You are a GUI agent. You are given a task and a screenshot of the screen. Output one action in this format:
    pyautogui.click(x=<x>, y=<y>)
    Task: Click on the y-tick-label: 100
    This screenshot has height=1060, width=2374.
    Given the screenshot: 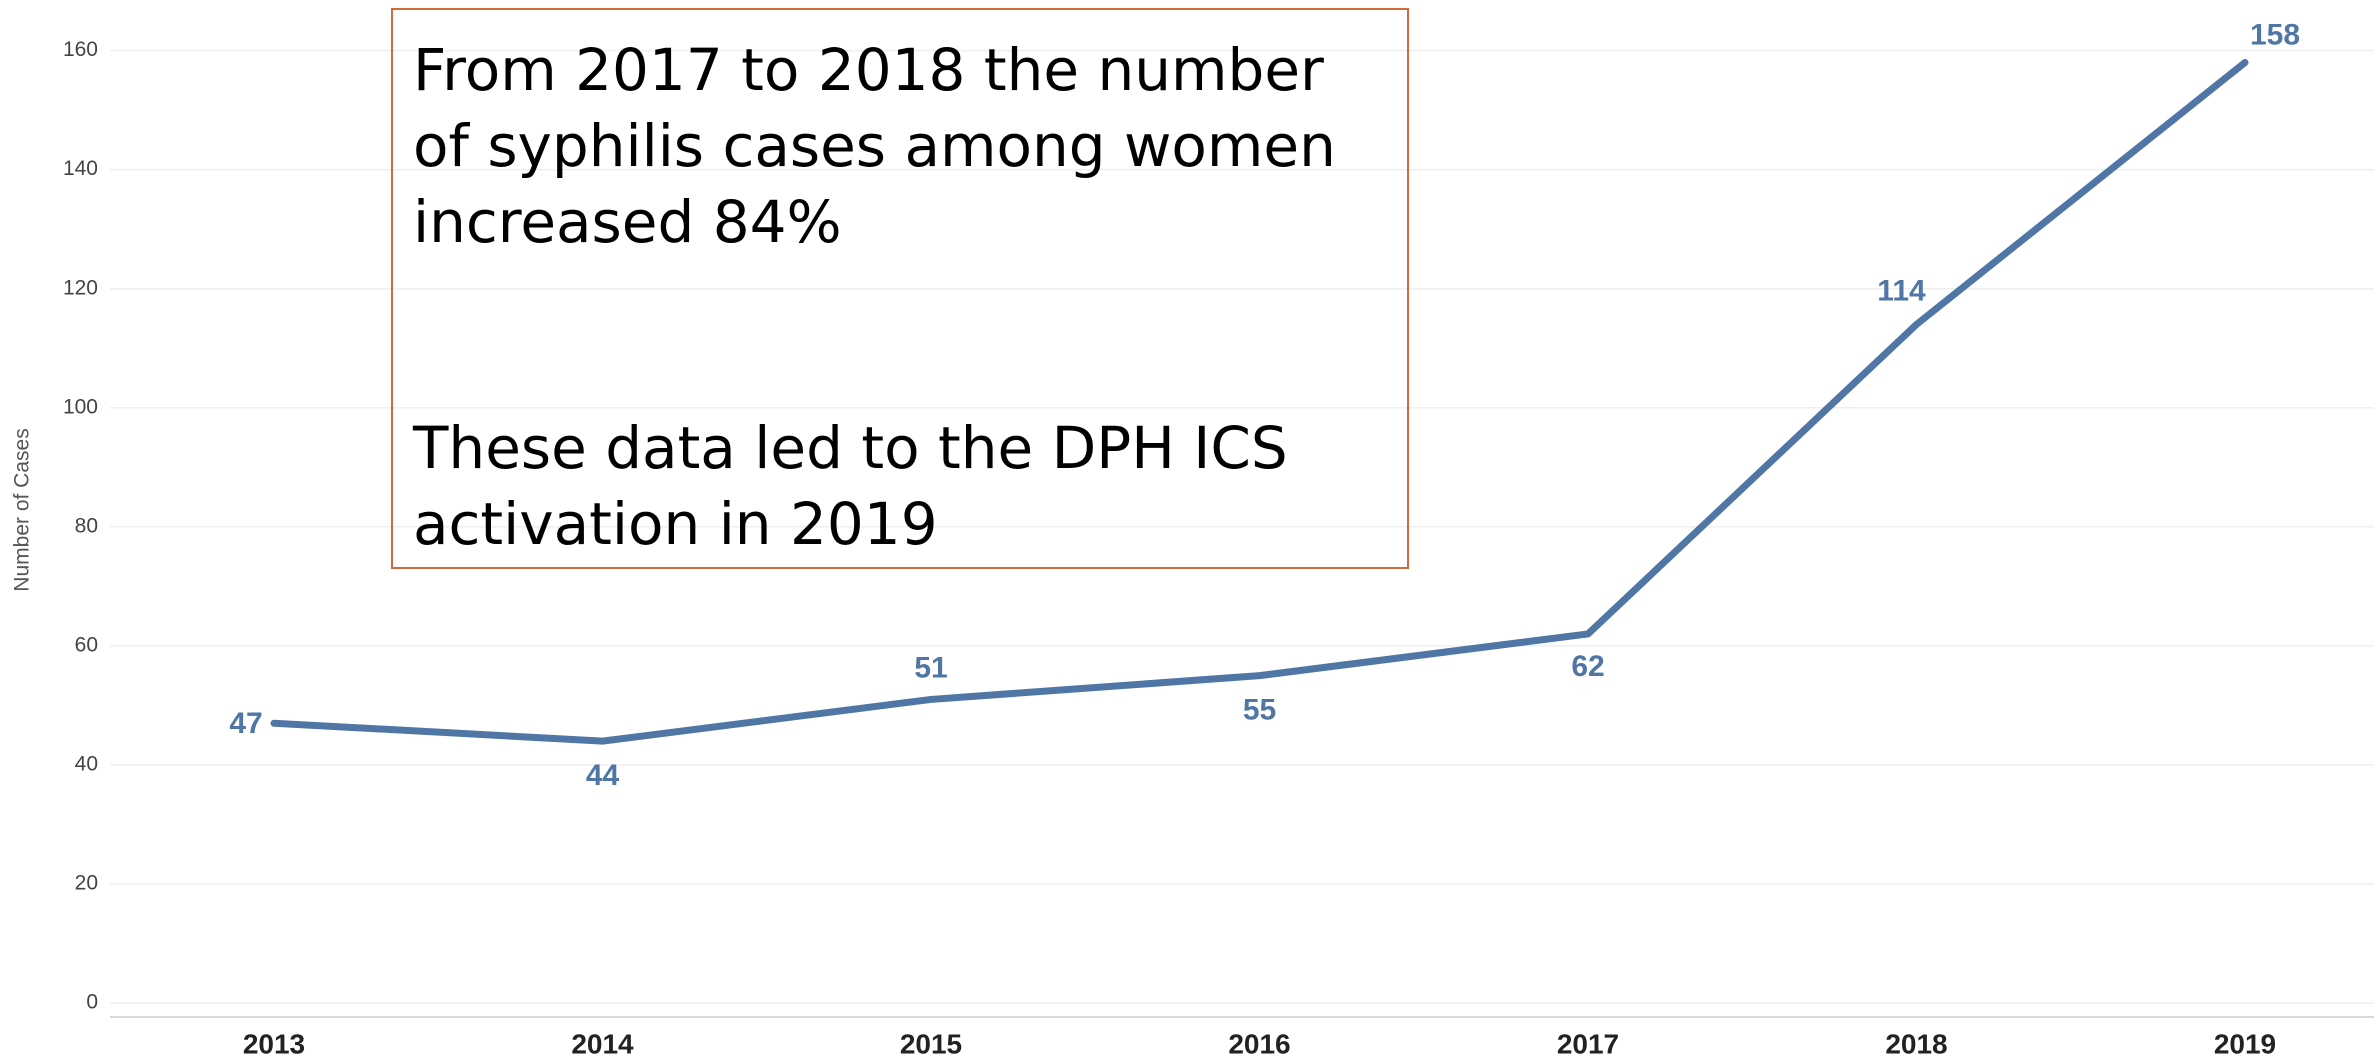 What is the action you would take?
    pyautogui.click(x=80, y=406)
    